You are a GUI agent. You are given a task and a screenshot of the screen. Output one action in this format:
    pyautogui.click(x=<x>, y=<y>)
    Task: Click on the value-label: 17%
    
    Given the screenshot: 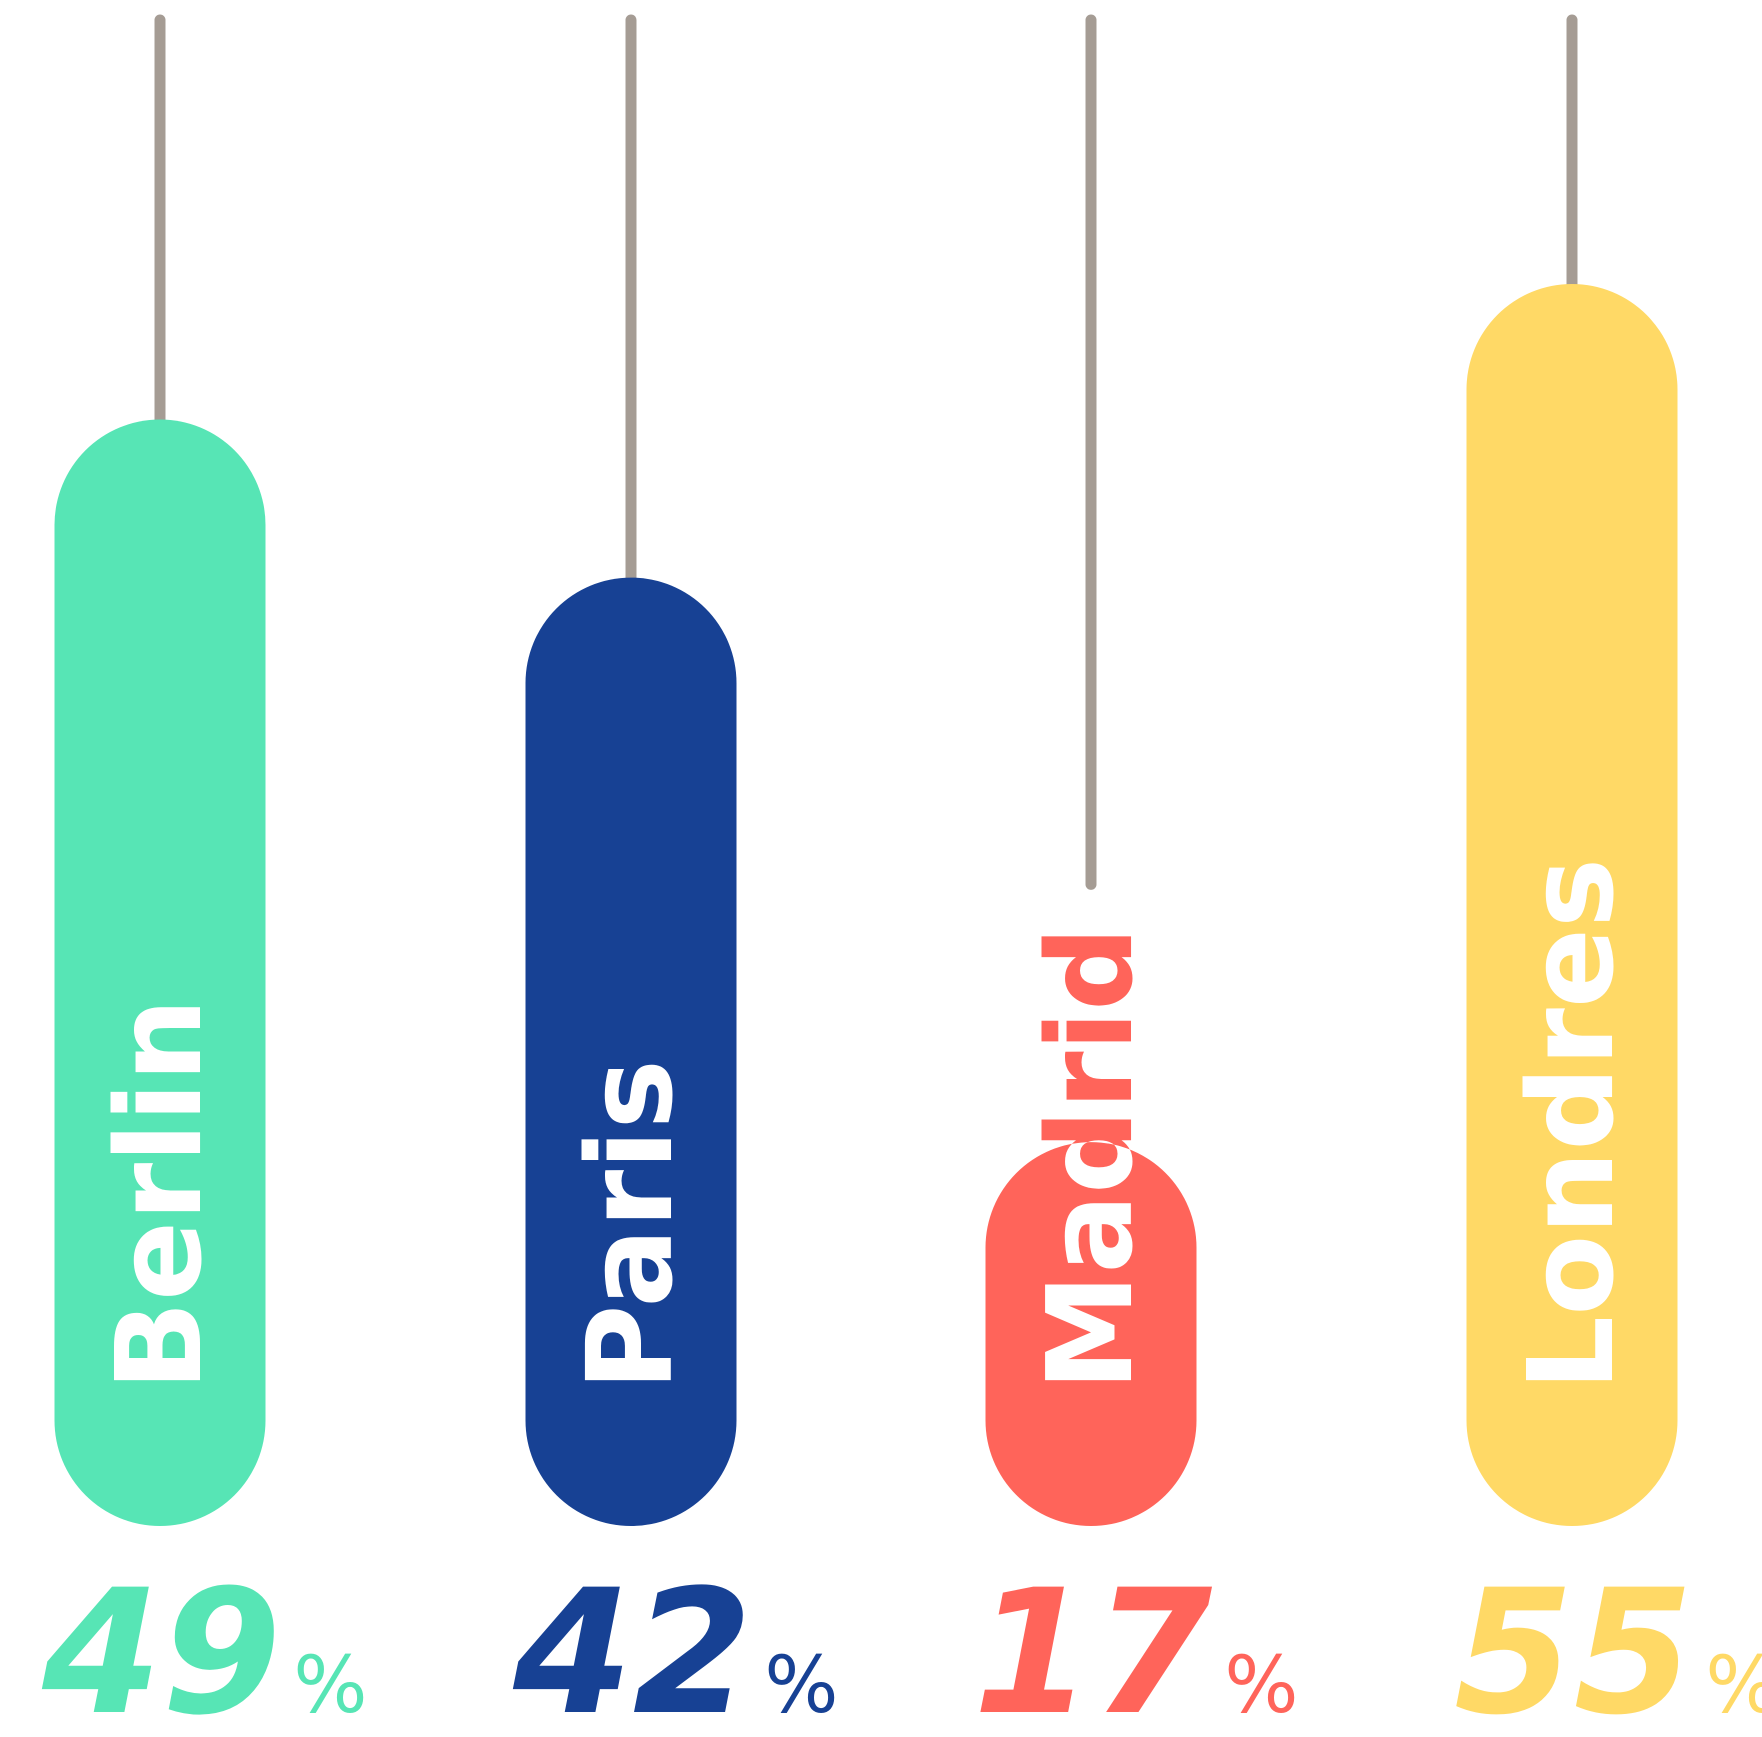 What is the action you would take?
    pyautogui.click(x=1135, y=1644)
    